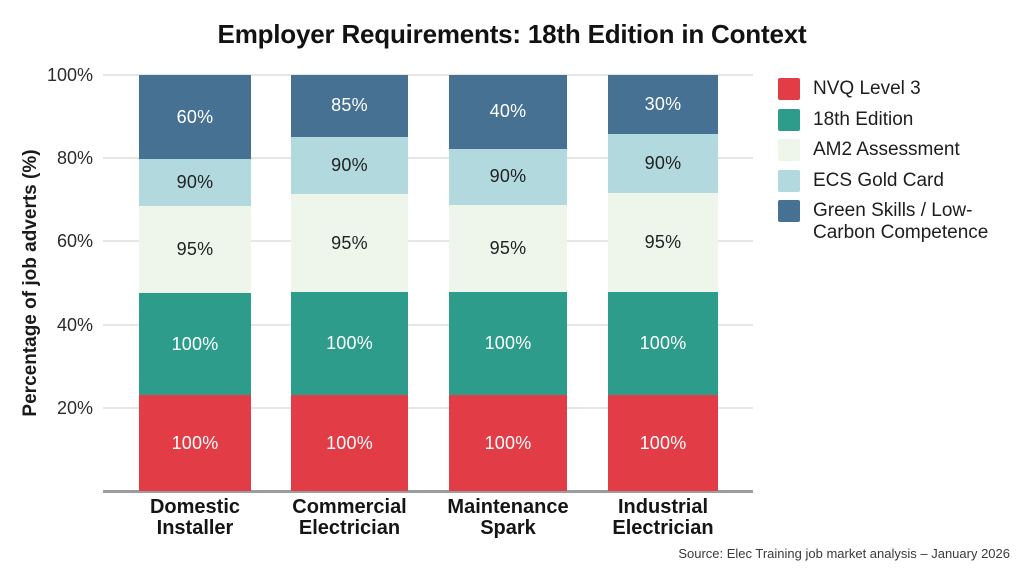 This screenshot has width=1024, height=576. I want to click on segment-green-skills-low-carbon-competence: 85%, so click(349, 106).